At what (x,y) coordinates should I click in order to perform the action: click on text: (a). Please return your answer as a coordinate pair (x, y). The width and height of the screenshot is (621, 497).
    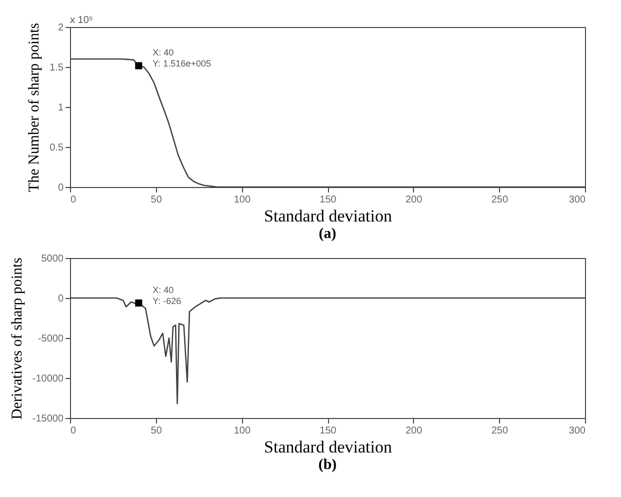
    Looking at the image, I should click on (327, 234).